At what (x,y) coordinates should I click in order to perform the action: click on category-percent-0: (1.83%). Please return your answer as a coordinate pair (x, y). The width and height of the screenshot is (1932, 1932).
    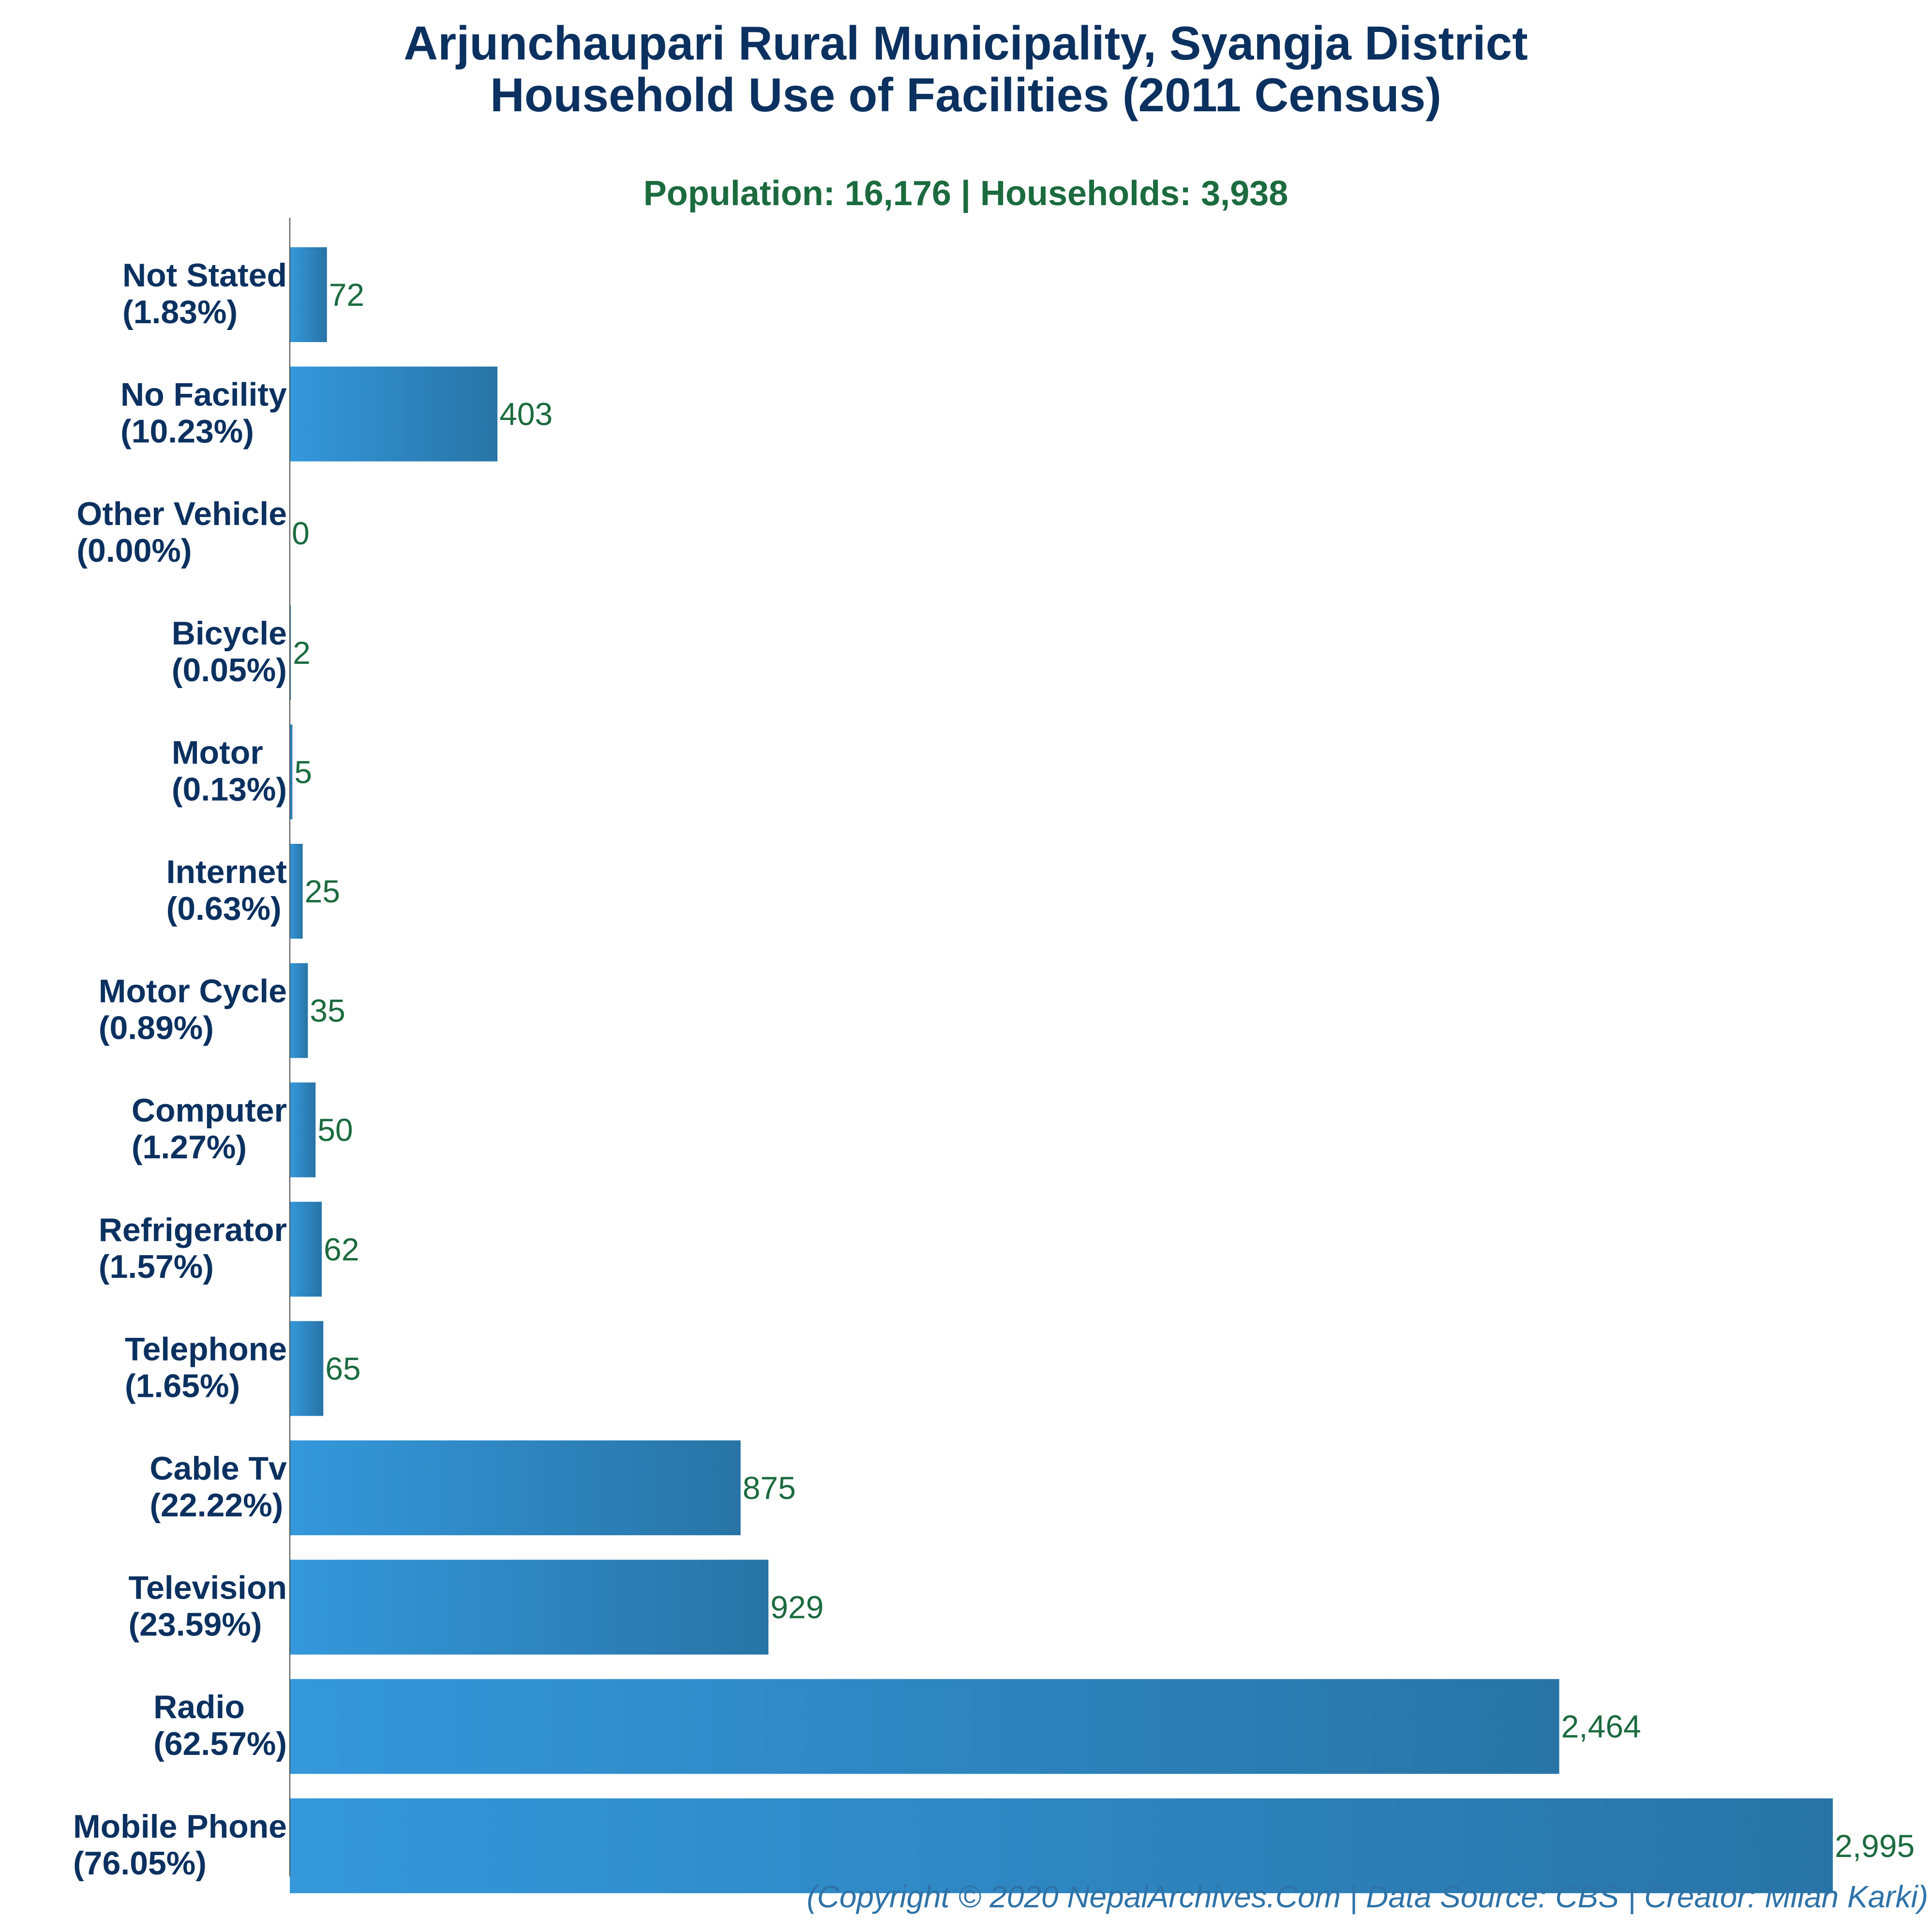
    Looking at the image, I should click on (180, 312).